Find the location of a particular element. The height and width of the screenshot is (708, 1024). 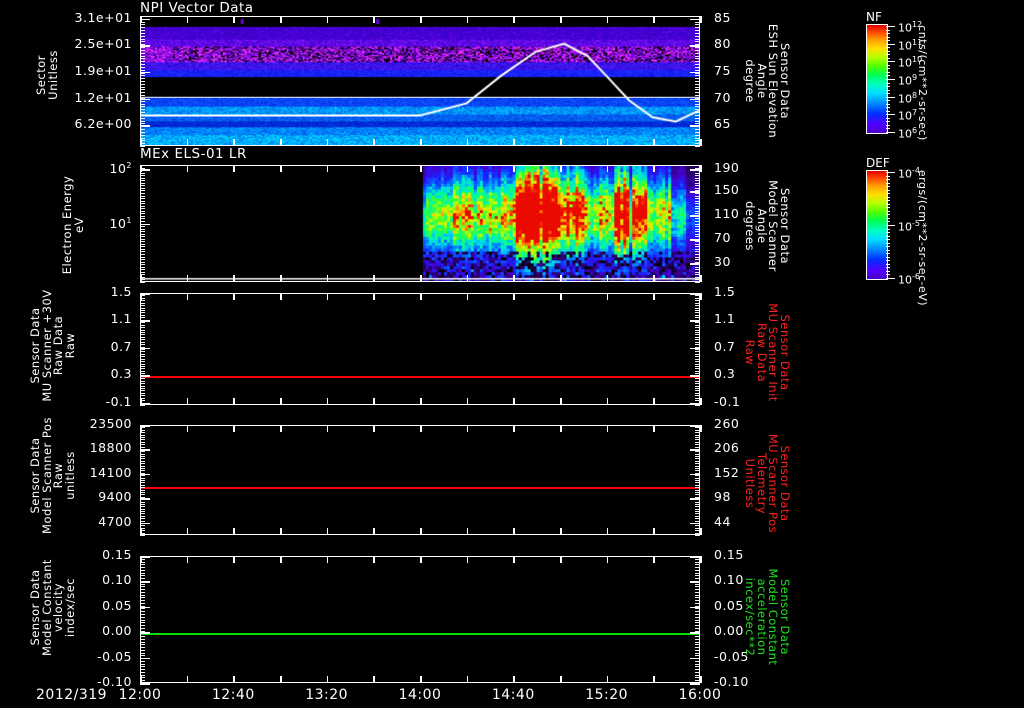

nf-colorbar-tick-label: 10⁹ is located at coordinates (908, 80).